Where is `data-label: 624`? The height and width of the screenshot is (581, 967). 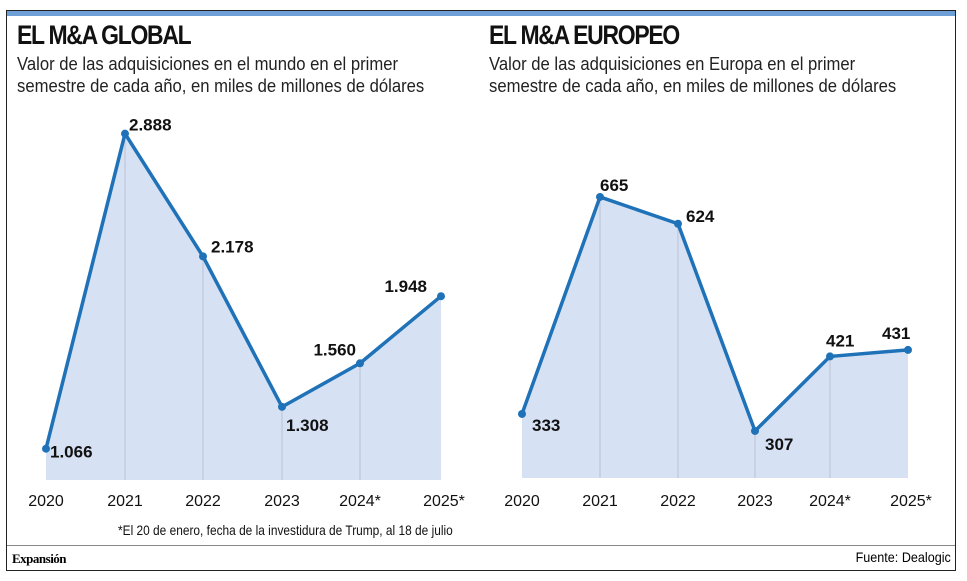 data-label: 624 is located at coordinates (700, 216).